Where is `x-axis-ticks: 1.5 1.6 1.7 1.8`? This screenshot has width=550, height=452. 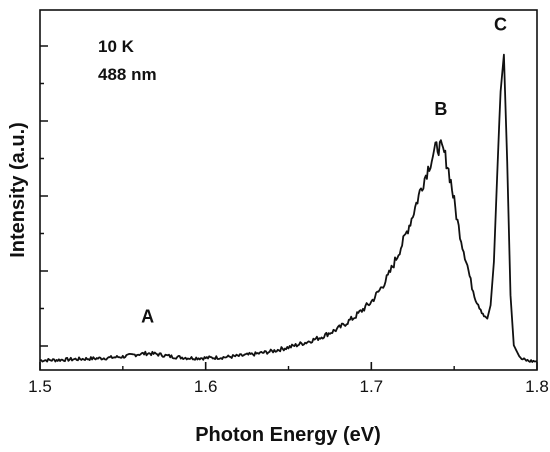 x-axis-ticks: 1.5 1.6 1.7 1.8 is located at coordinates (288, 379).